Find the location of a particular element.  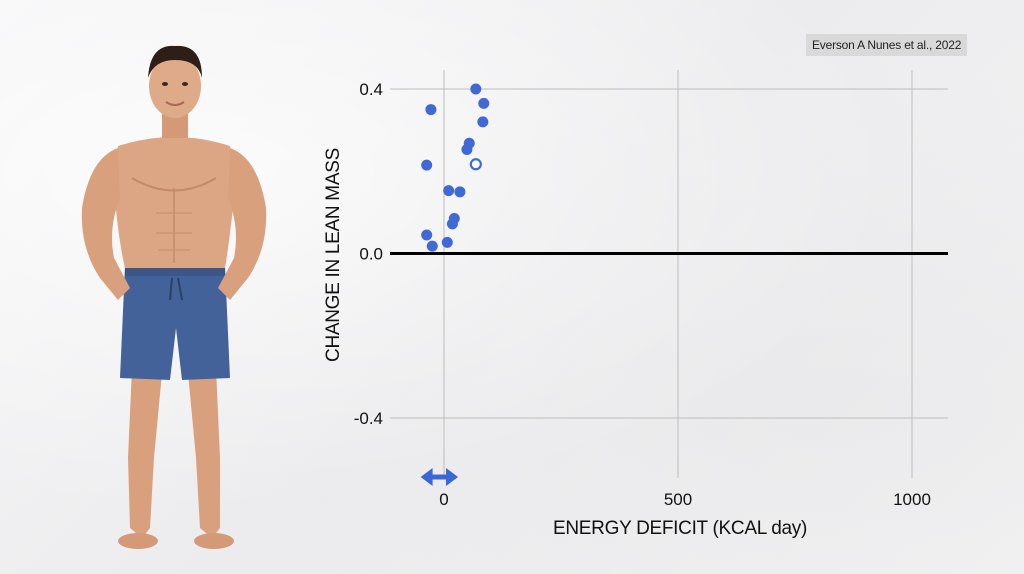

y-tick-label: 0.4 is located at coordinates (371, 89).